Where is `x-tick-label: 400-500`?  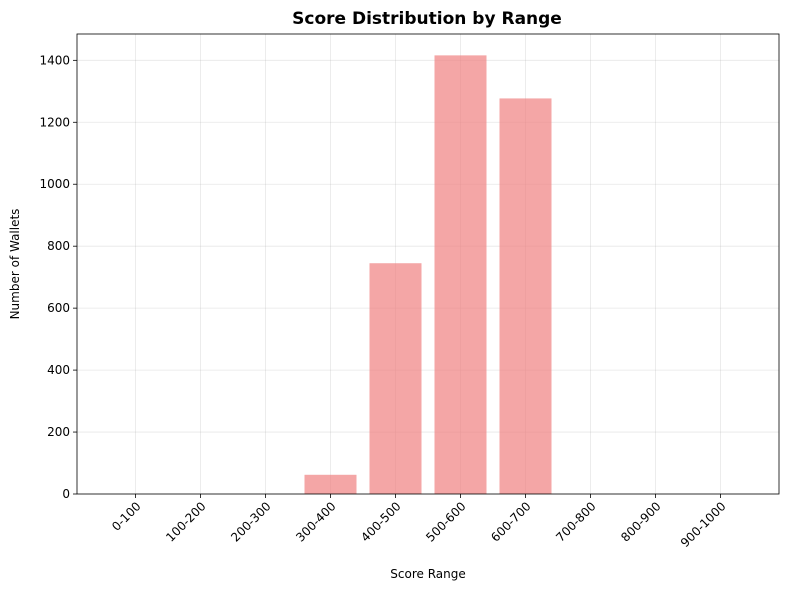
x-tick-label: 400-500 is located at coordinates (380, 521).